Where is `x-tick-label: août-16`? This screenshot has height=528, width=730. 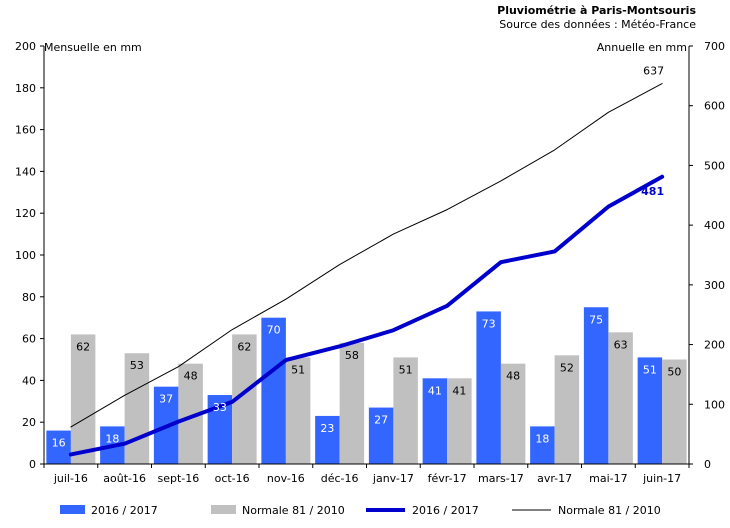 x-tick-label: août-16 is located at coordinates (124, 478).